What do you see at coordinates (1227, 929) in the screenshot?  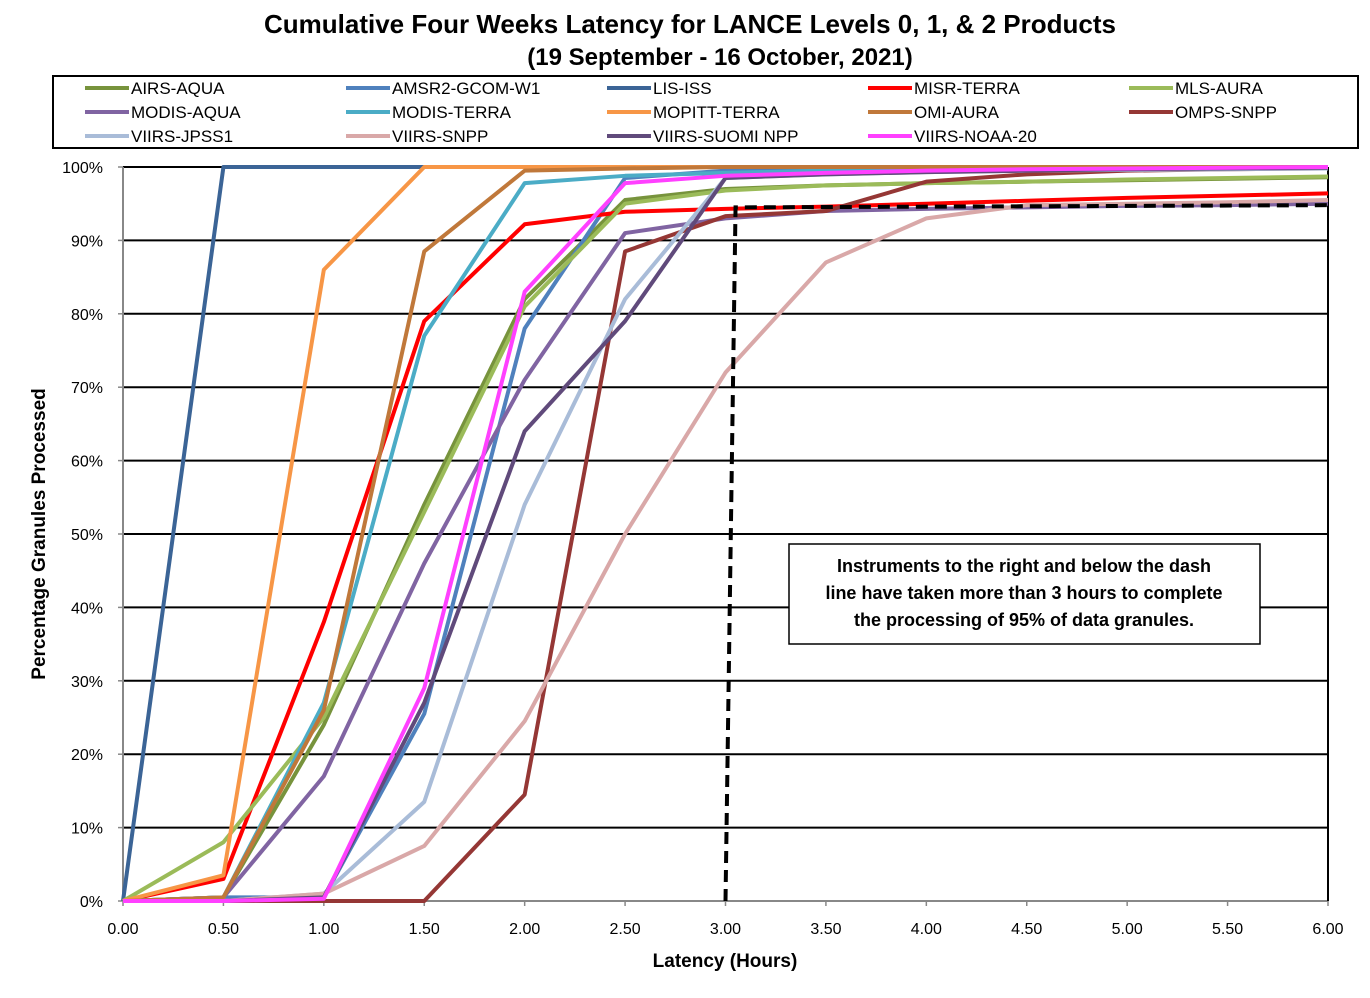 I see `x-tick-label: 5.50` at bounding box center [1227, 929].